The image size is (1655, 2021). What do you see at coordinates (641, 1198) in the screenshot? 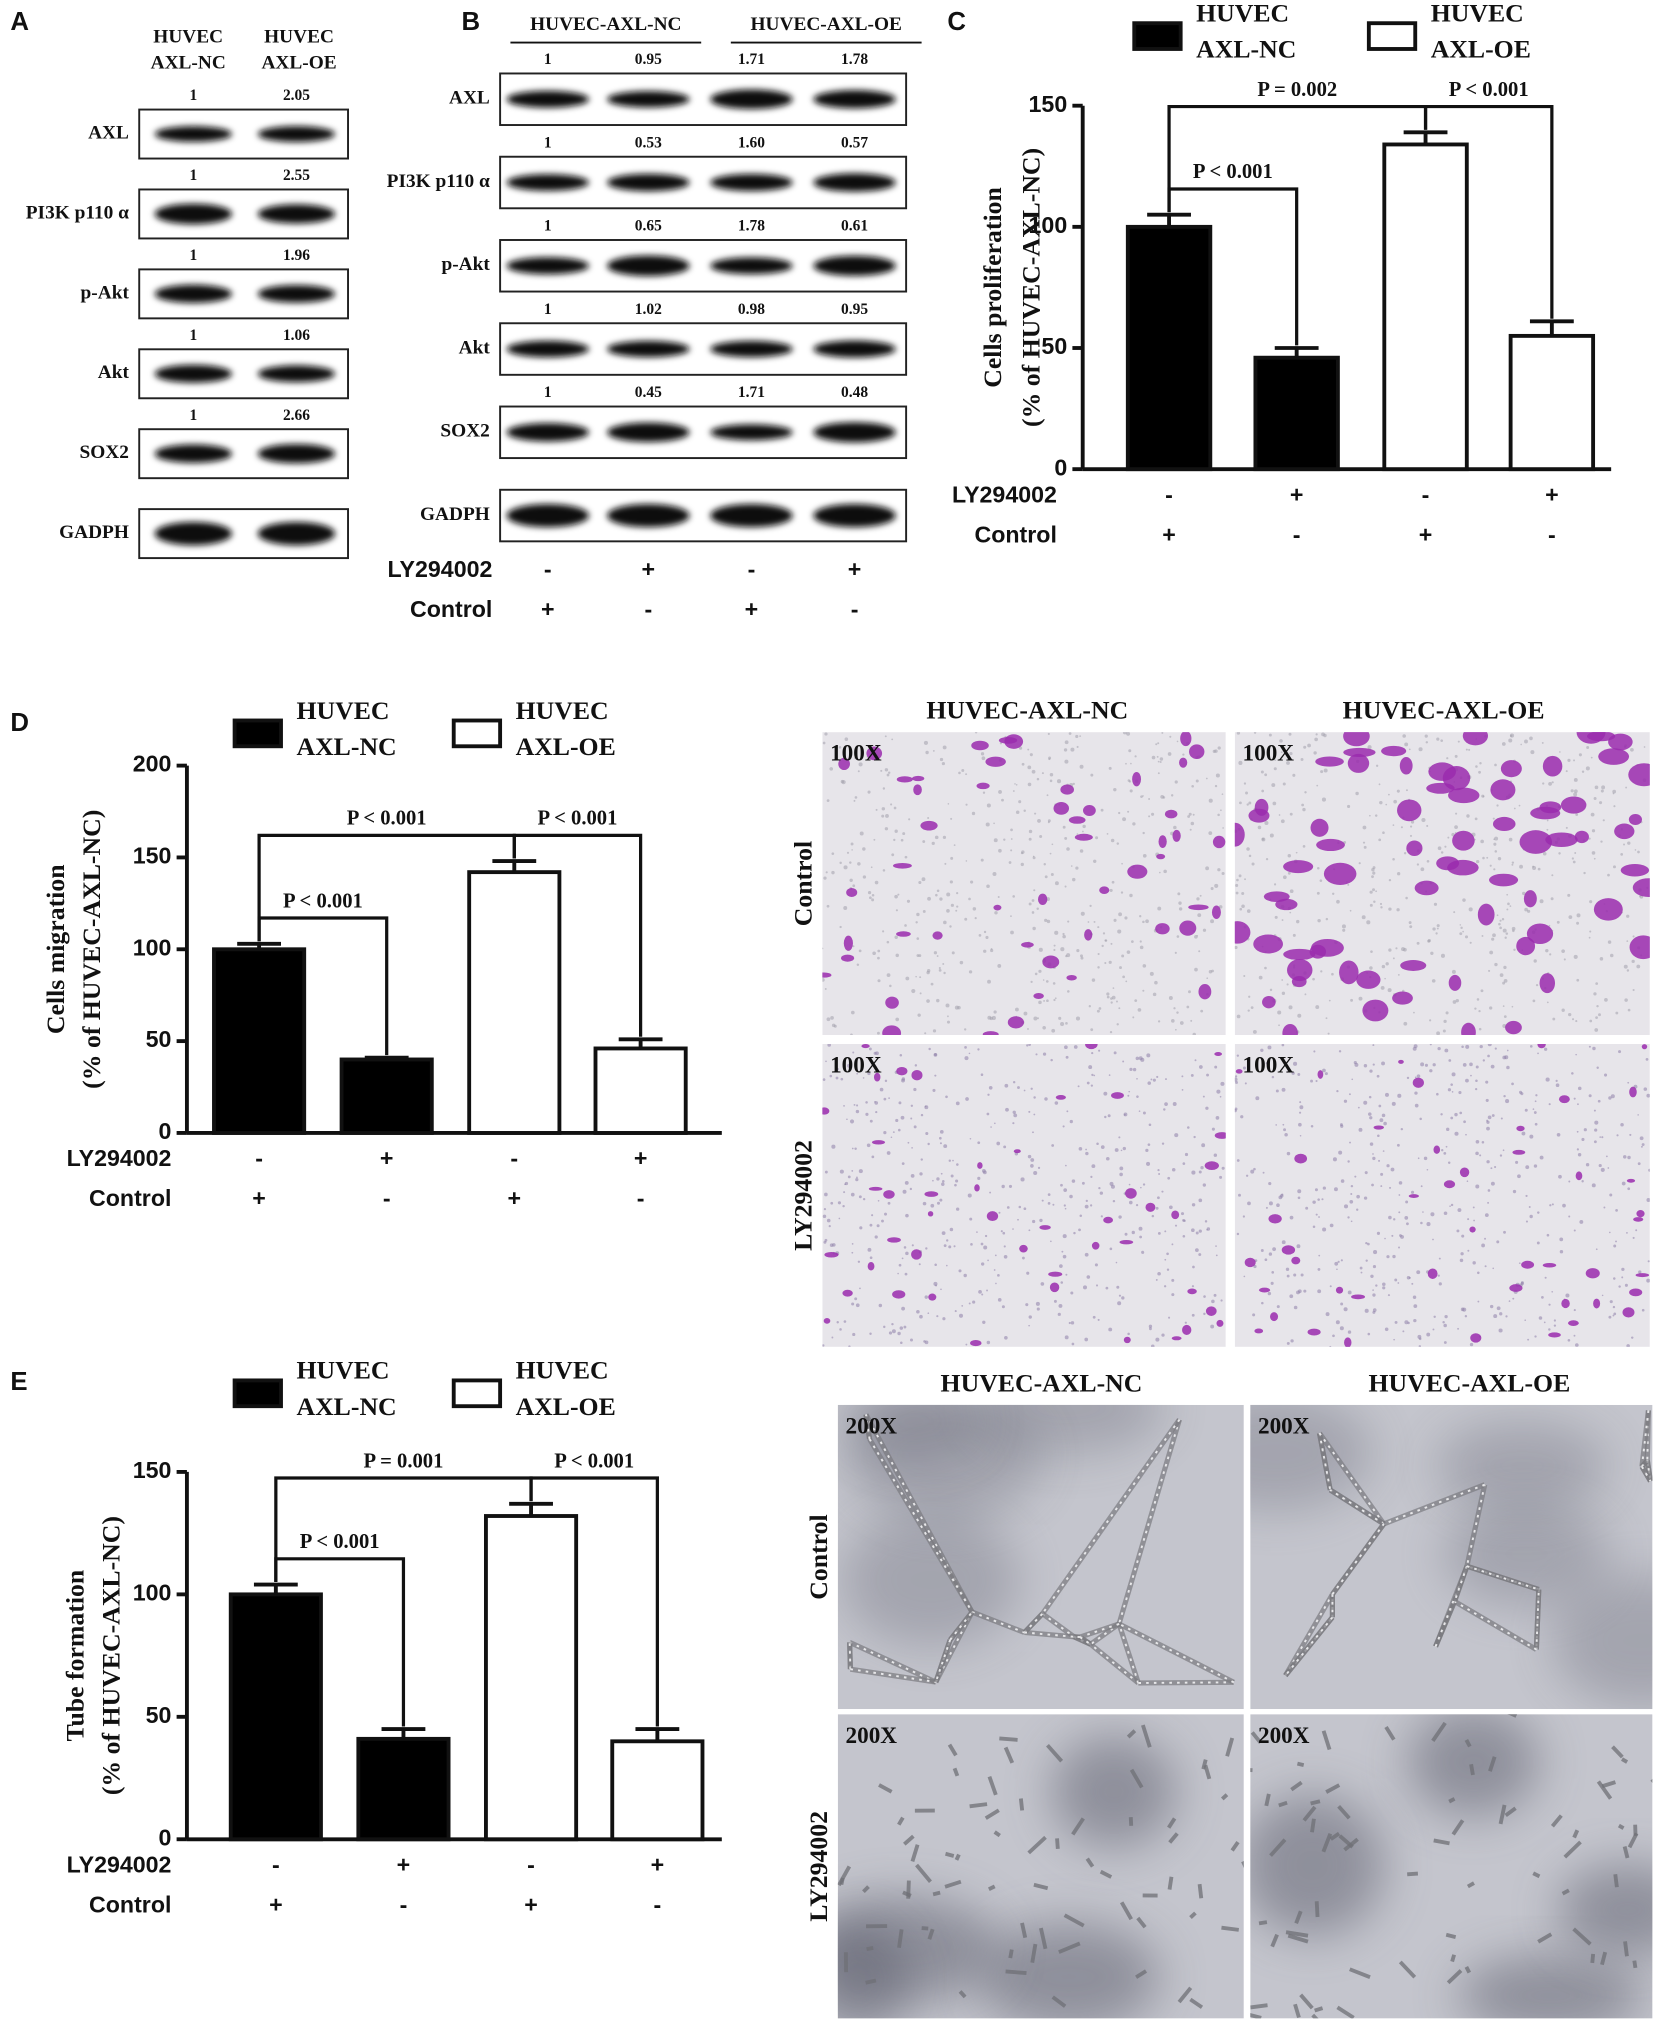
I see `treatment-symbol: -` at bounding box center [641, 1198].